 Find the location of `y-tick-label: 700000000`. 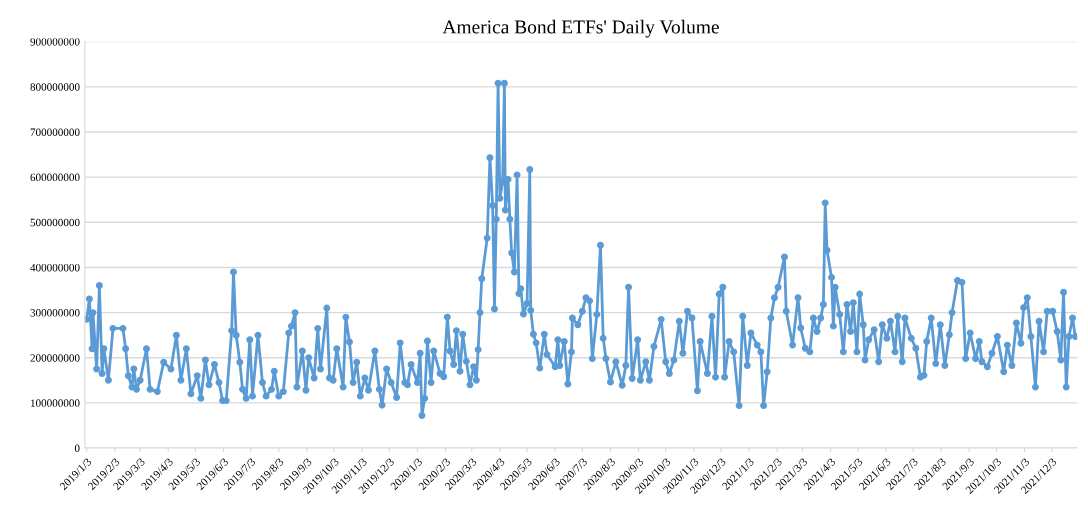

y-tick-label: 700000000 is located at coordinates (55, 132).